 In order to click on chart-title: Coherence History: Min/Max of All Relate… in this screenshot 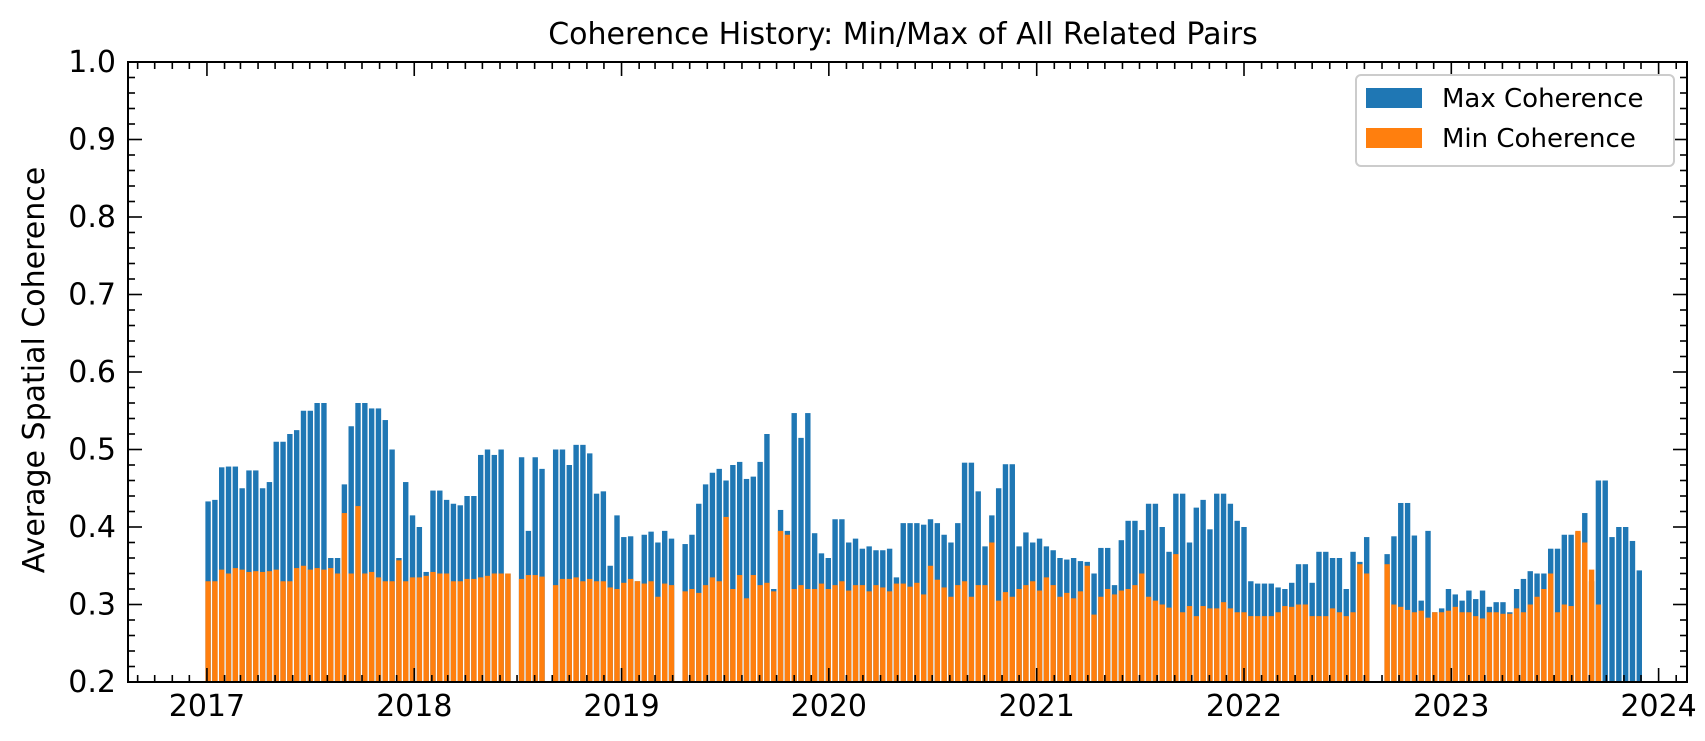, I will do `click(903, 34)`.